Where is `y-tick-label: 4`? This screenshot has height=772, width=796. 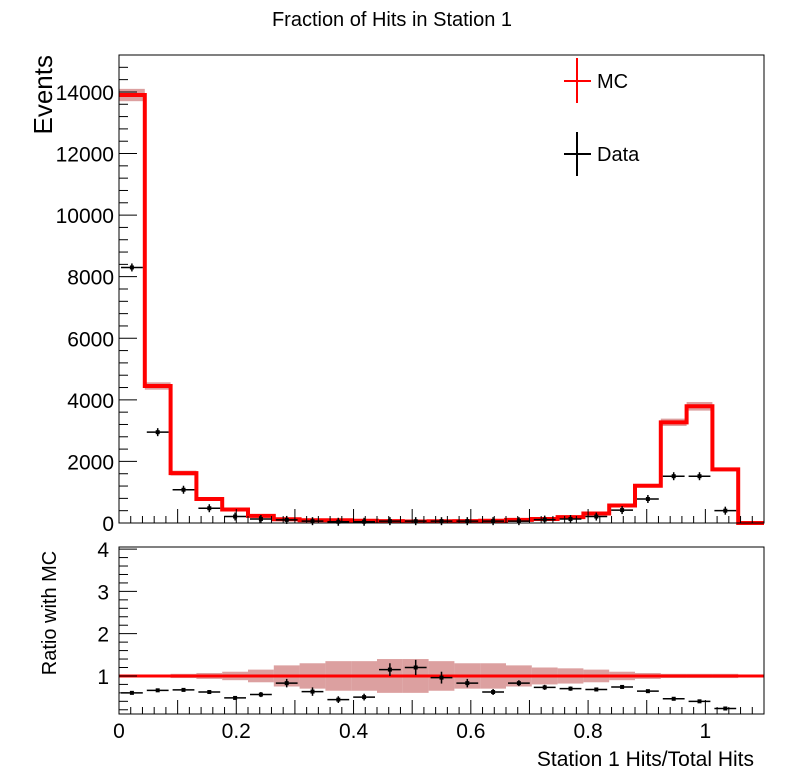
y-tick-label: 4 is located at coordinates (103, 550).